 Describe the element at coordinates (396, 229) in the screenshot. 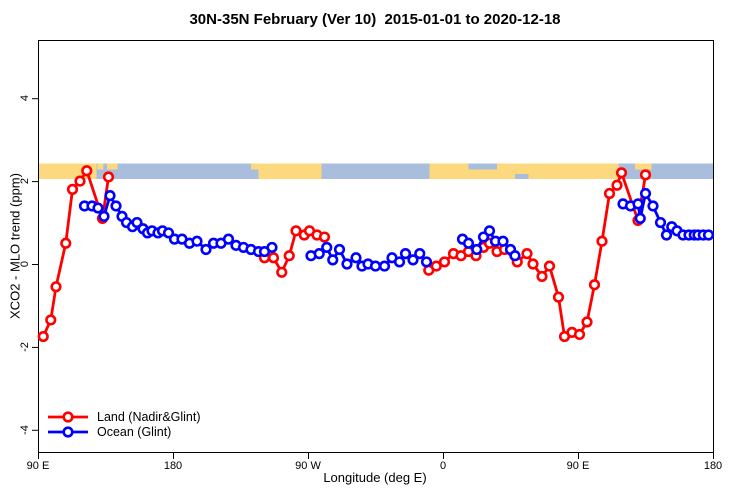

I see `ocean-series` at that location.